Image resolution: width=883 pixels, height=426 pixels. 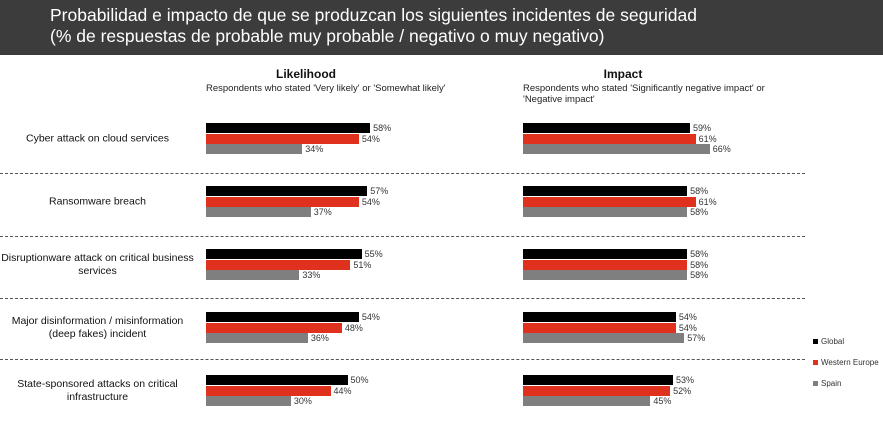 What do you see at coordinates (833, 341) in the screenshot?
I see `legend-label: Global` at bounding box center [833, 341].